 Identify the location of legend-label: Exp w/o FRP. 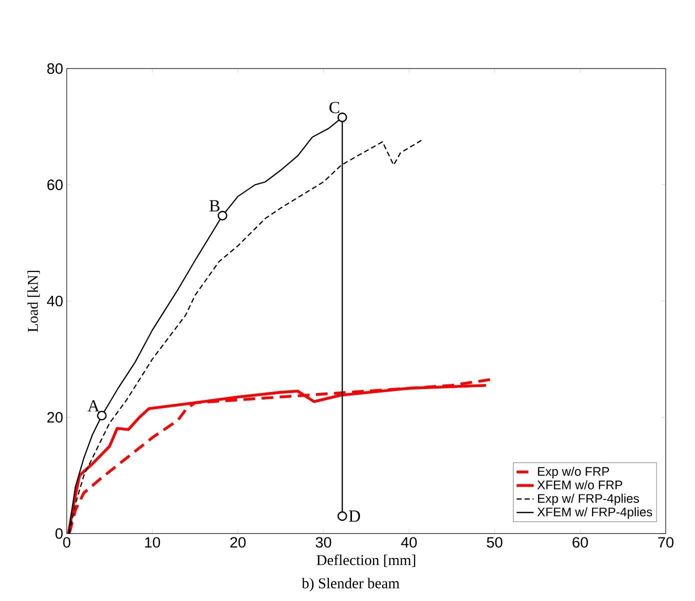
(574, 472).